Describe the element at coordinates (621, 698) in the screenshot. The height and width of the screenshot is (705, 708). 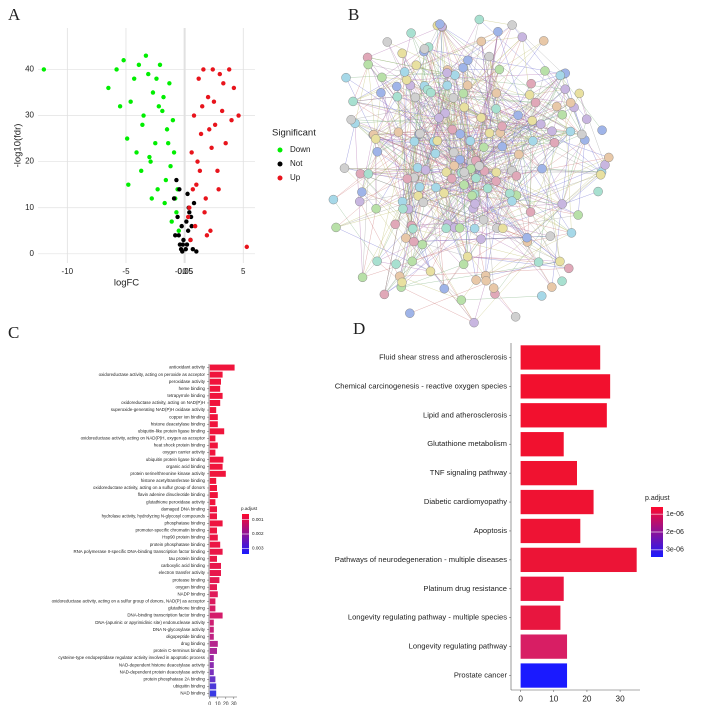
I see `x-tick-label: 30` at that location.